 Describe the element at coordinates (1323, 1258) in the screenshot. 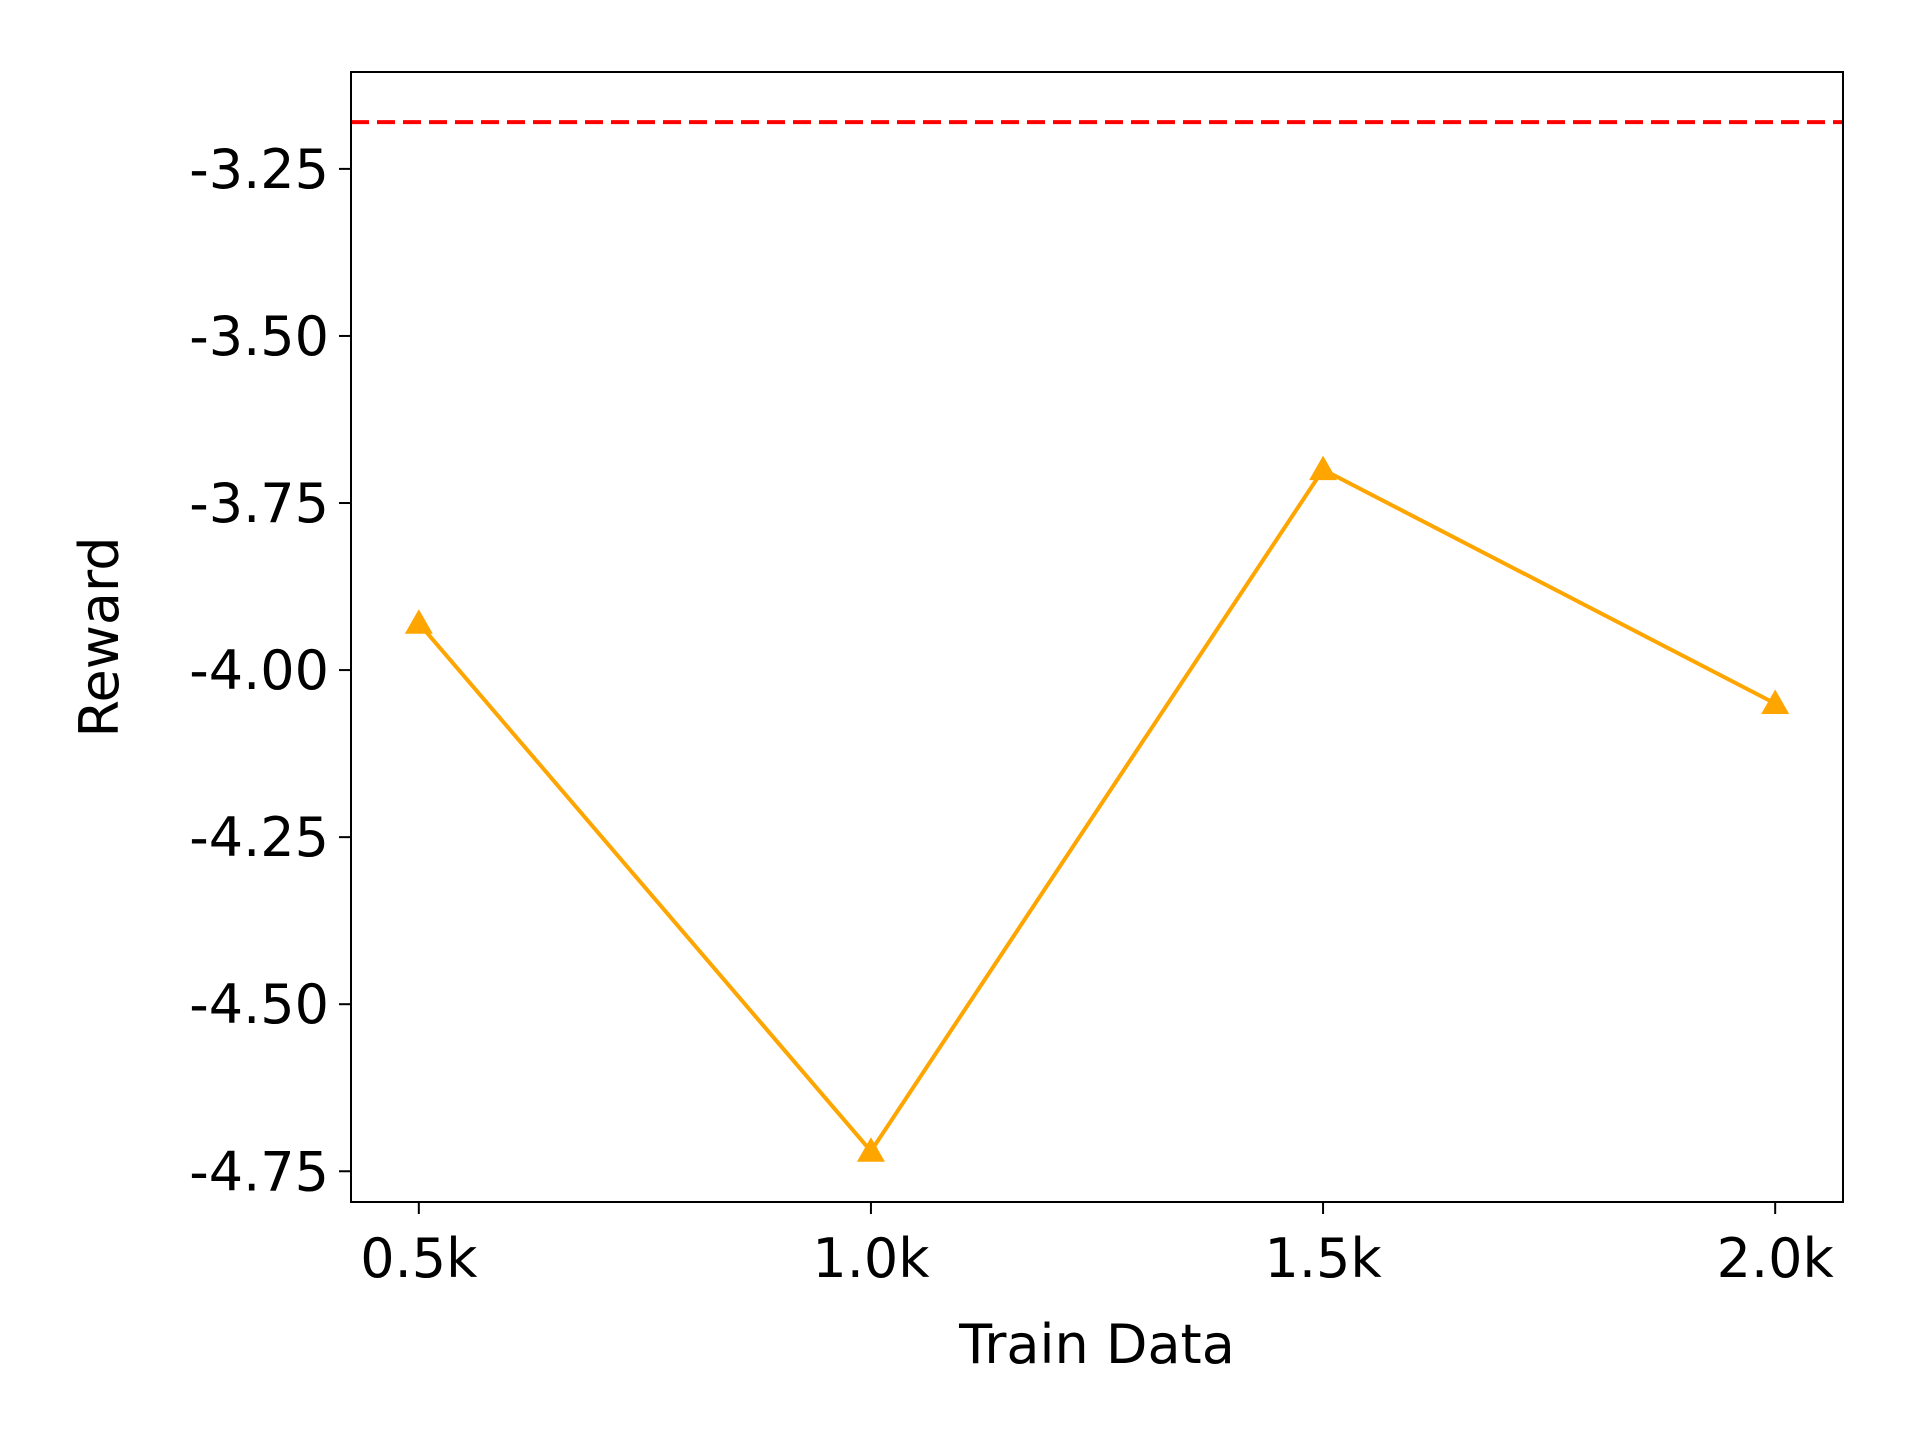

I see `x-tick-label: 1.5k` at that location.